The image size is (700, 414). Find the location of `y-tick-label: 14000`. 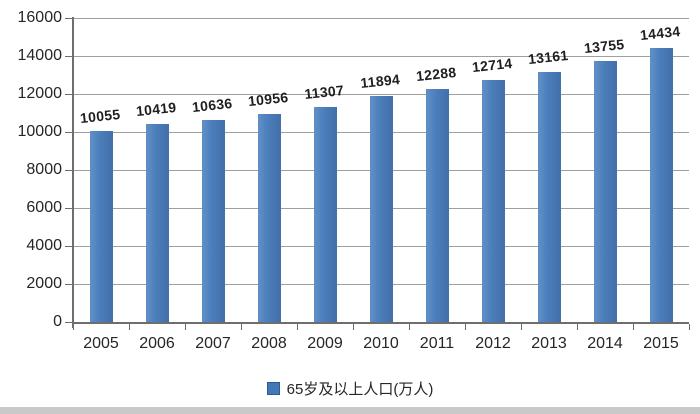

y-tick-label: 14000 is located at coordinates (40, 55).